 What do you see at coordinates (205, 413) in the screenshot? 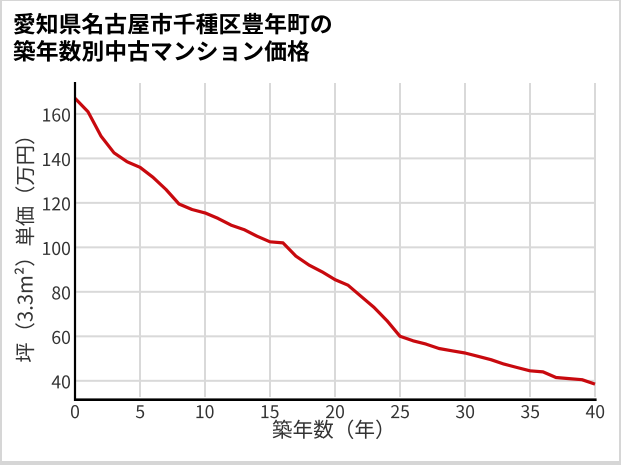
I see `x-tick-label: 10` at bounding box center [205, 413].